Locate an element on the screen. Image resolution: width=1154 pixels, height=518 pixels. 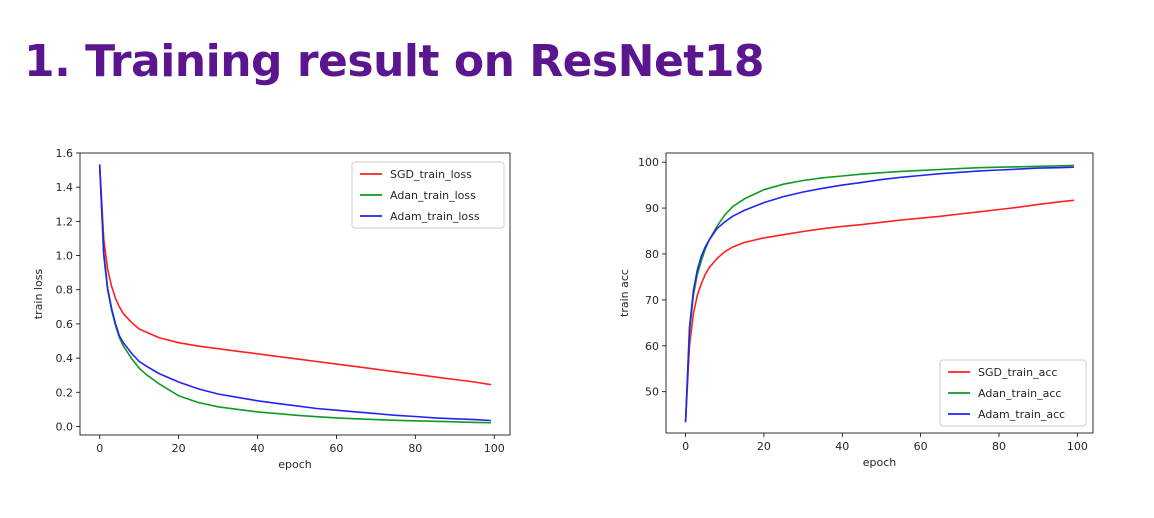
acc-y-tick-label: 70 is located at coordinates (652, 300).